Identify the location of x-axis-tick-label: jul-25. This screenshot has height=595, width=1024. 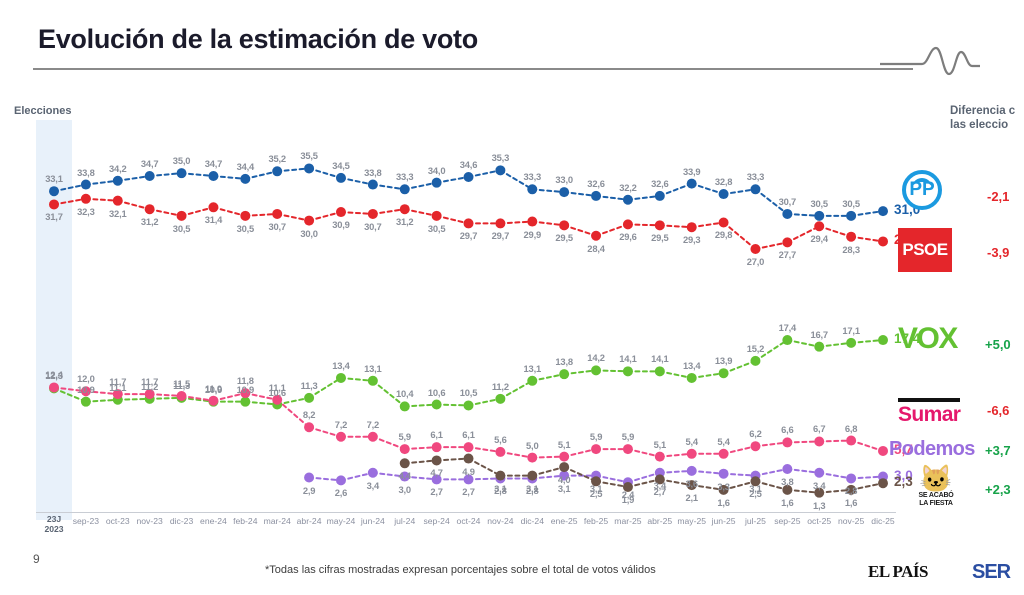
(755, 521).